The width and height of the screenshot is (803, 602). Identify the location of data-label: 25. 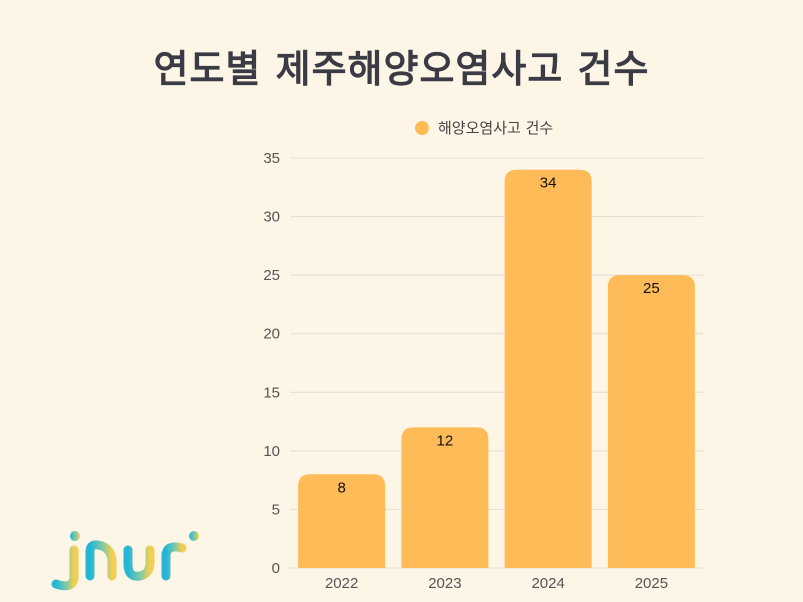
(651, 288).